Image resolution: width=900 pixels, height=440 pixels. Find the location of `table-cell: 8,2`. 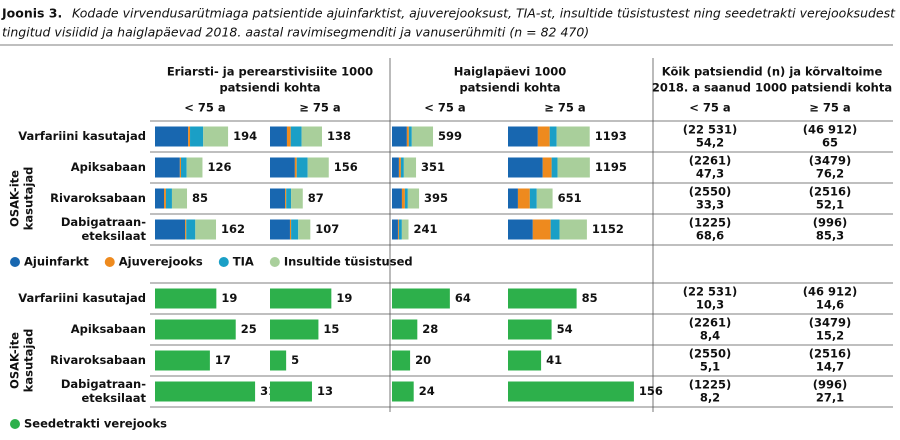

table-cell: 8,2 is located at coordinates (710, 398).